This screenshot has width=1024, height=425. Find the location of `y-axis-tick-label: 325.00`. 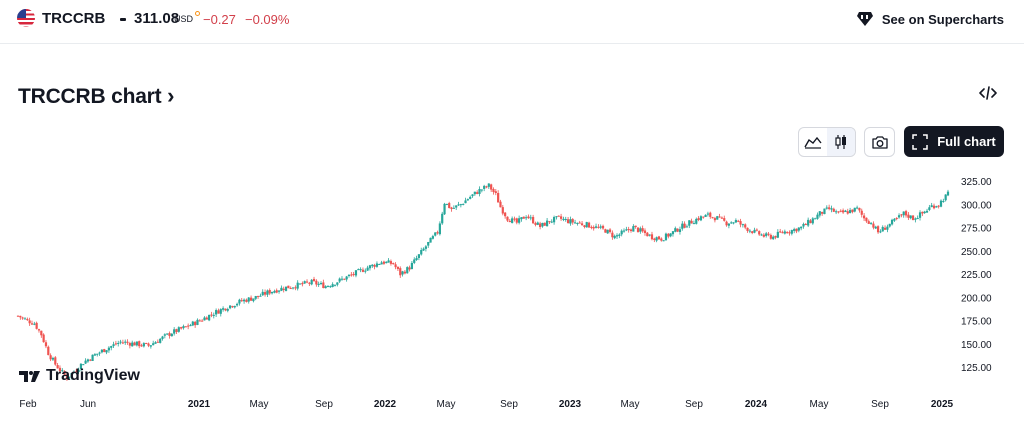

y-axis-tick-label: 325.00 is located at coordinates (976, 182).